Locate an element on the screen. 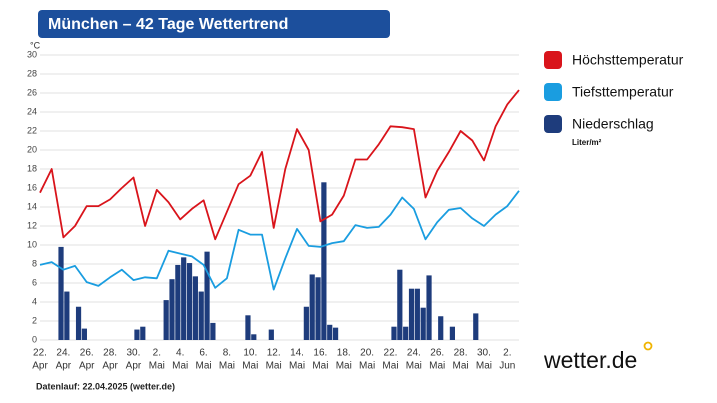  x-tick-label: 14. is located at coordinates (297, 353).